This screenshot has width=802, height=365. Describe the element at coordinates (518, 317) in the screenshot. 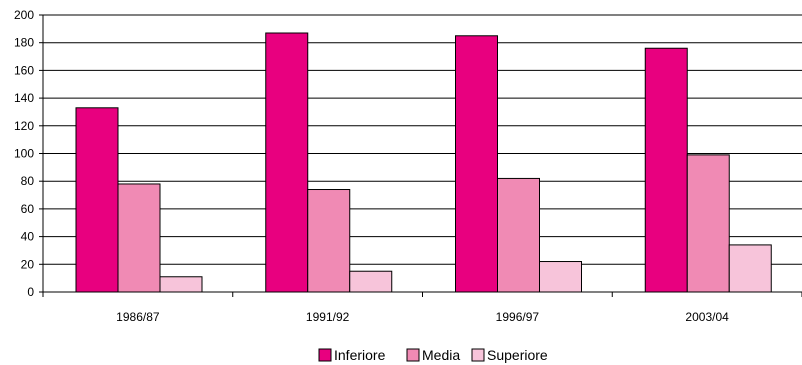

I see `x-tick-label: 1996/97` at that location.